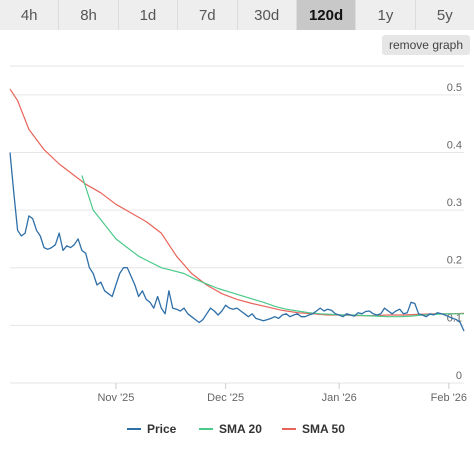 This screenshot has width=474, height=455. I want to click on legend-item-sma-20: SMA 20, so click(230, 429).